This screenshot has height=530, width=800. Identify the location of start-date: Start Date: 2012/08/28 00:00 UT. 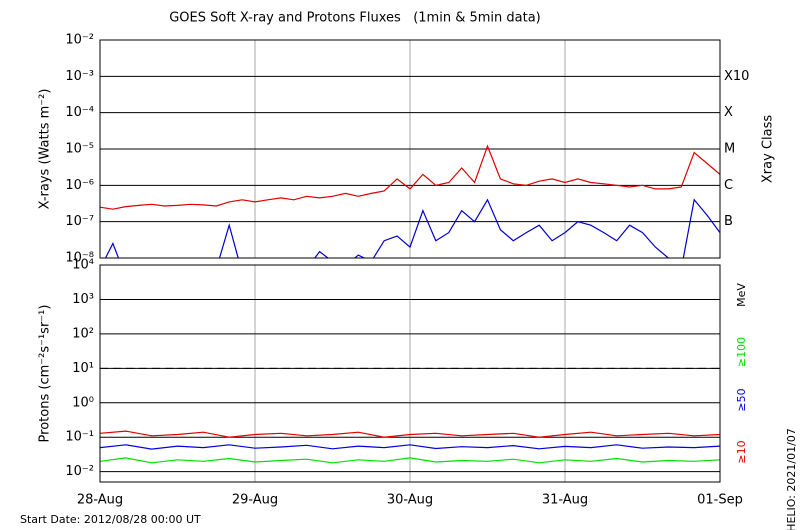
(110, 519).